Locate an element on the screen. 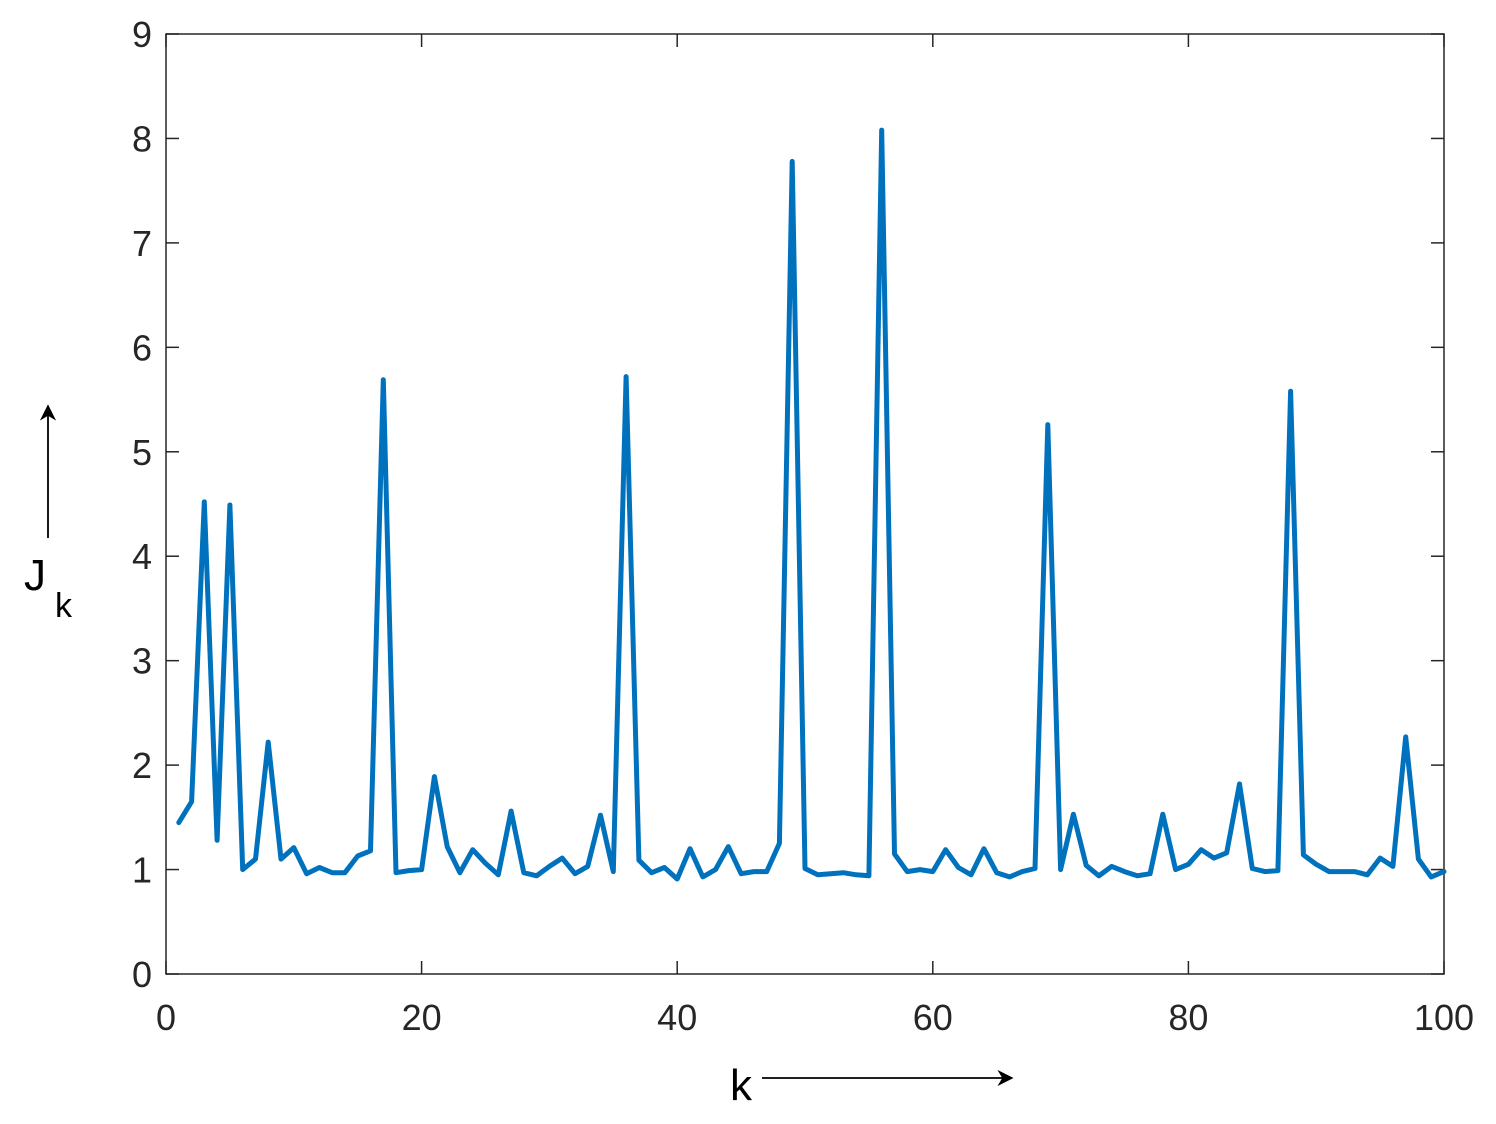  y-tick-label: 4 is located at coordinates (142, 556).